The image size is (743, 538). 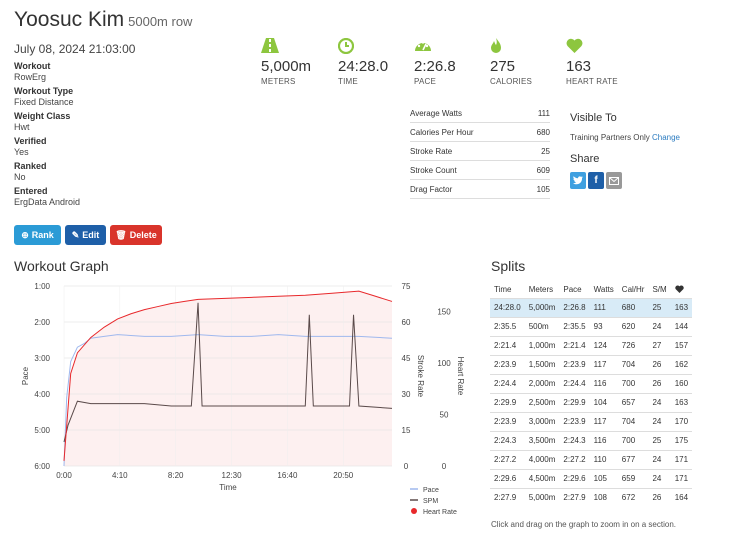 What do you see at coordinates (21, 152) in the screenshot?
I see `detail-value: Yes` at bounding box center [21, 152].